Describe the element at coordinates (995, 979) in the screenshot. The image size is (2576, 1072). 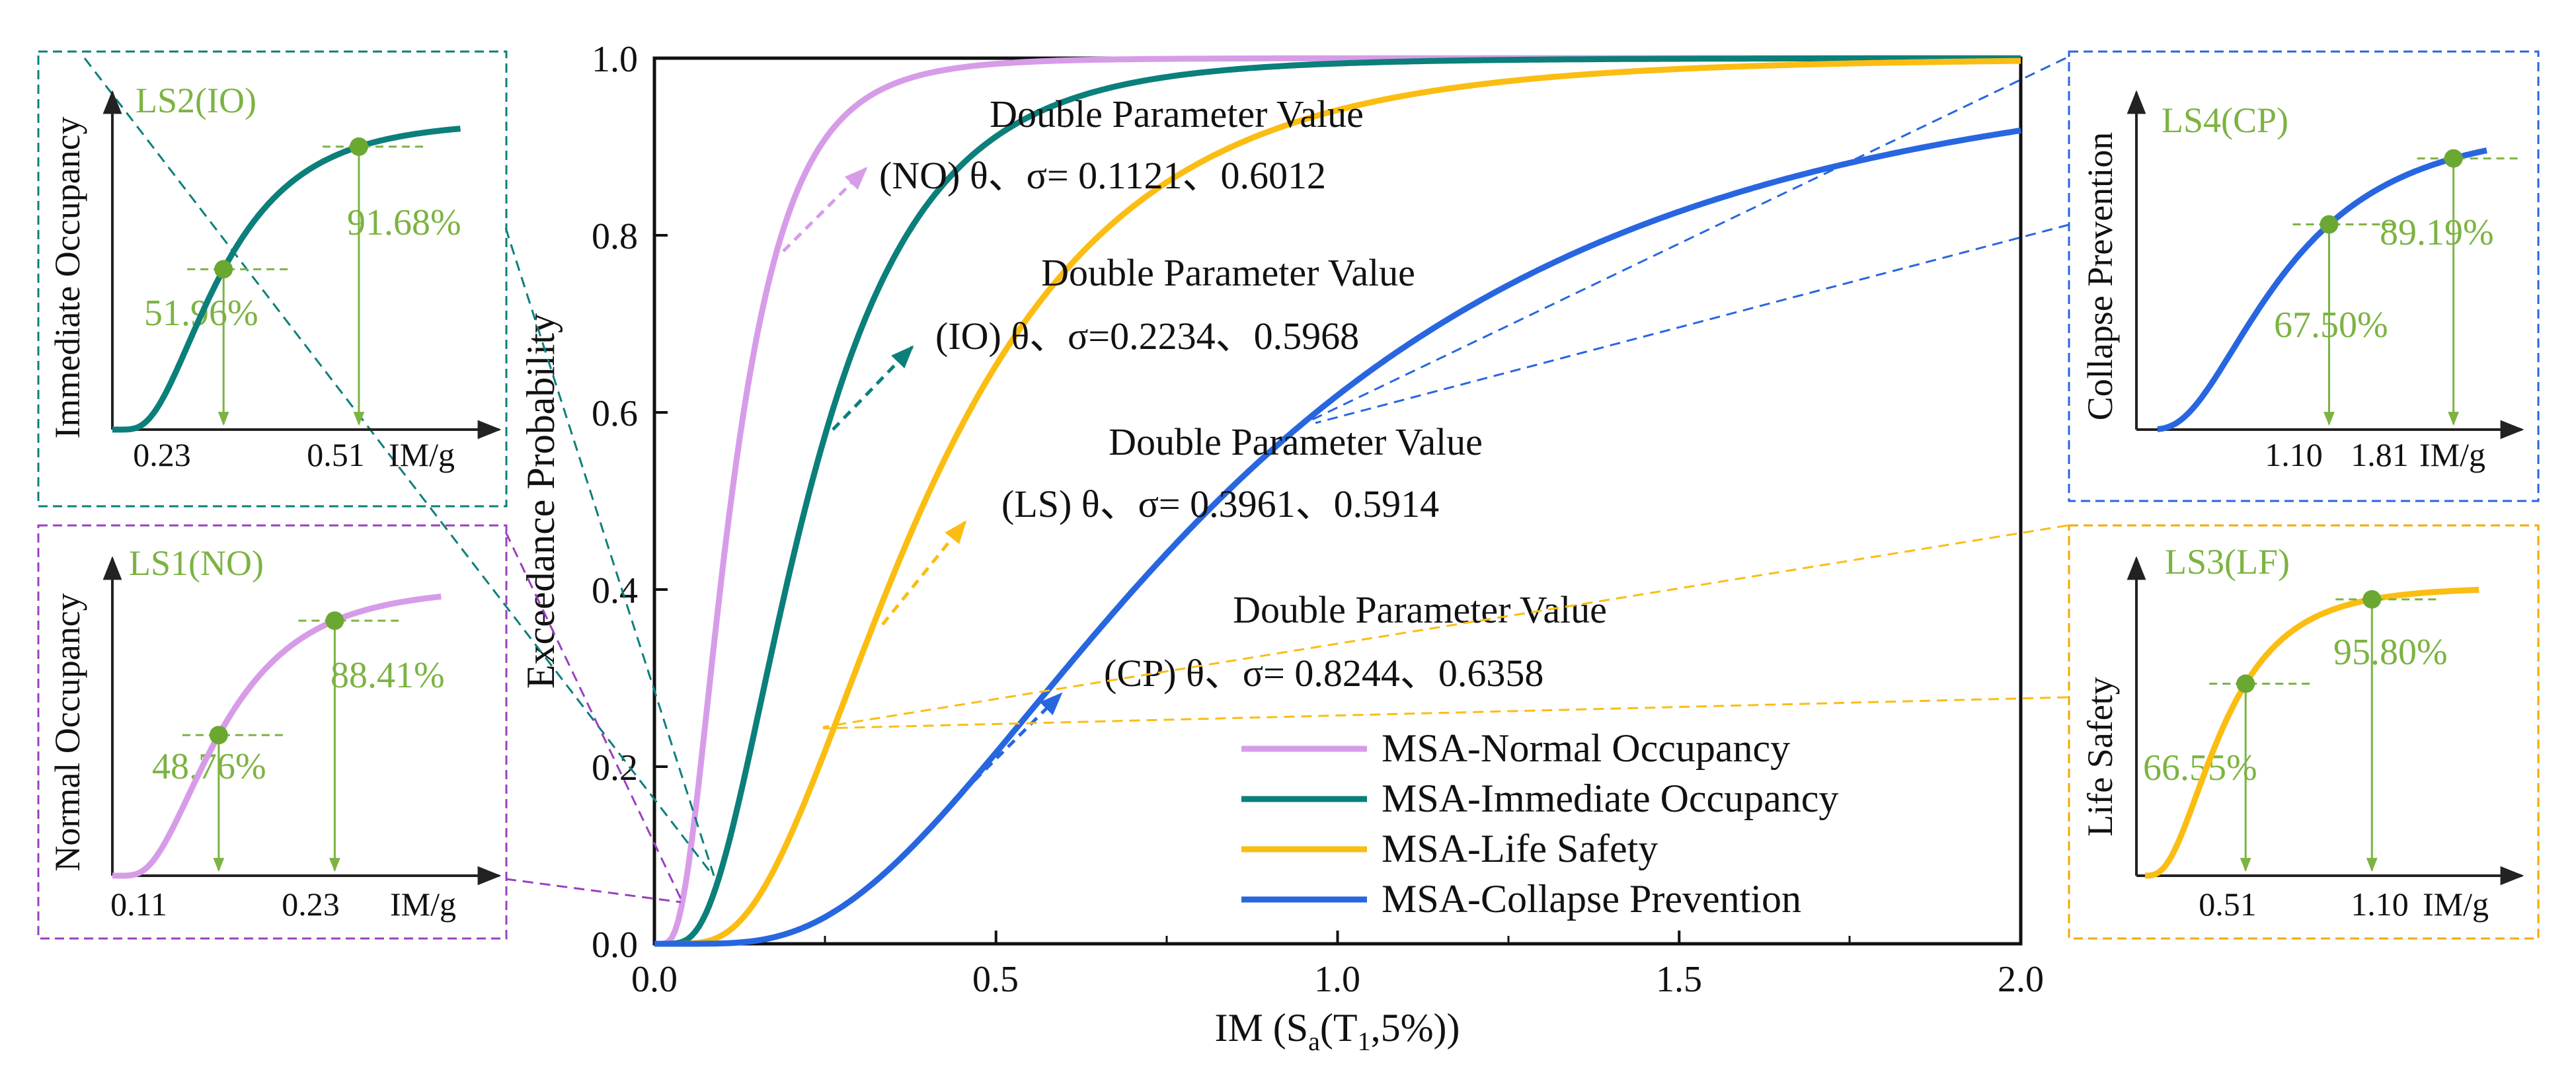
I see `x-tick-label: 0.5` at that location.